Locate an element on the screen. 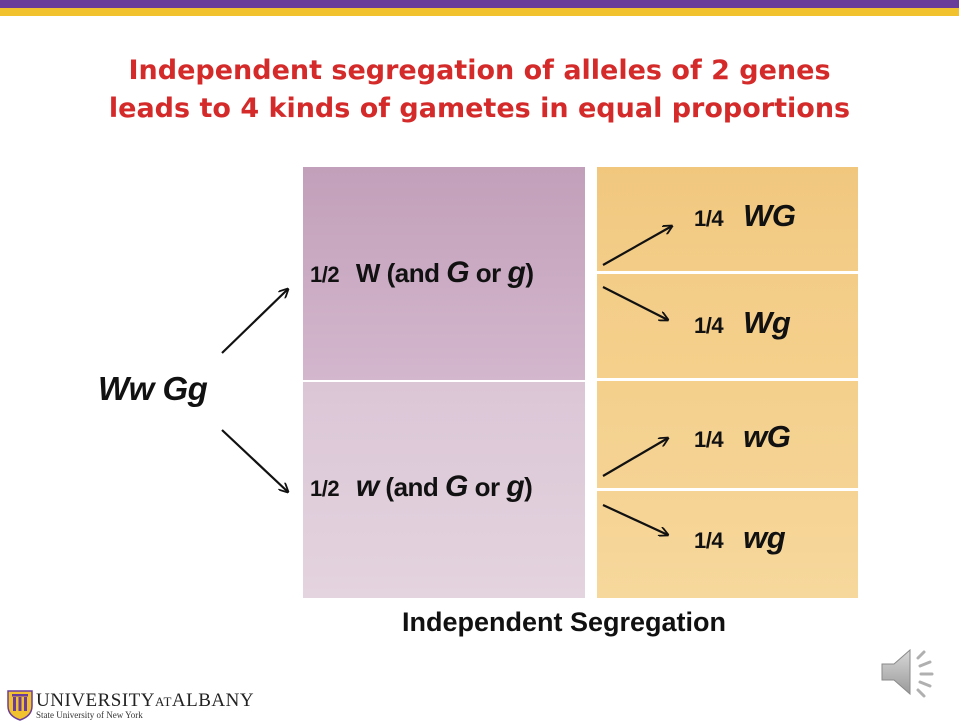 This screenshot has width=959, height=721. genotype: wg is located at coordinates (764, 537).